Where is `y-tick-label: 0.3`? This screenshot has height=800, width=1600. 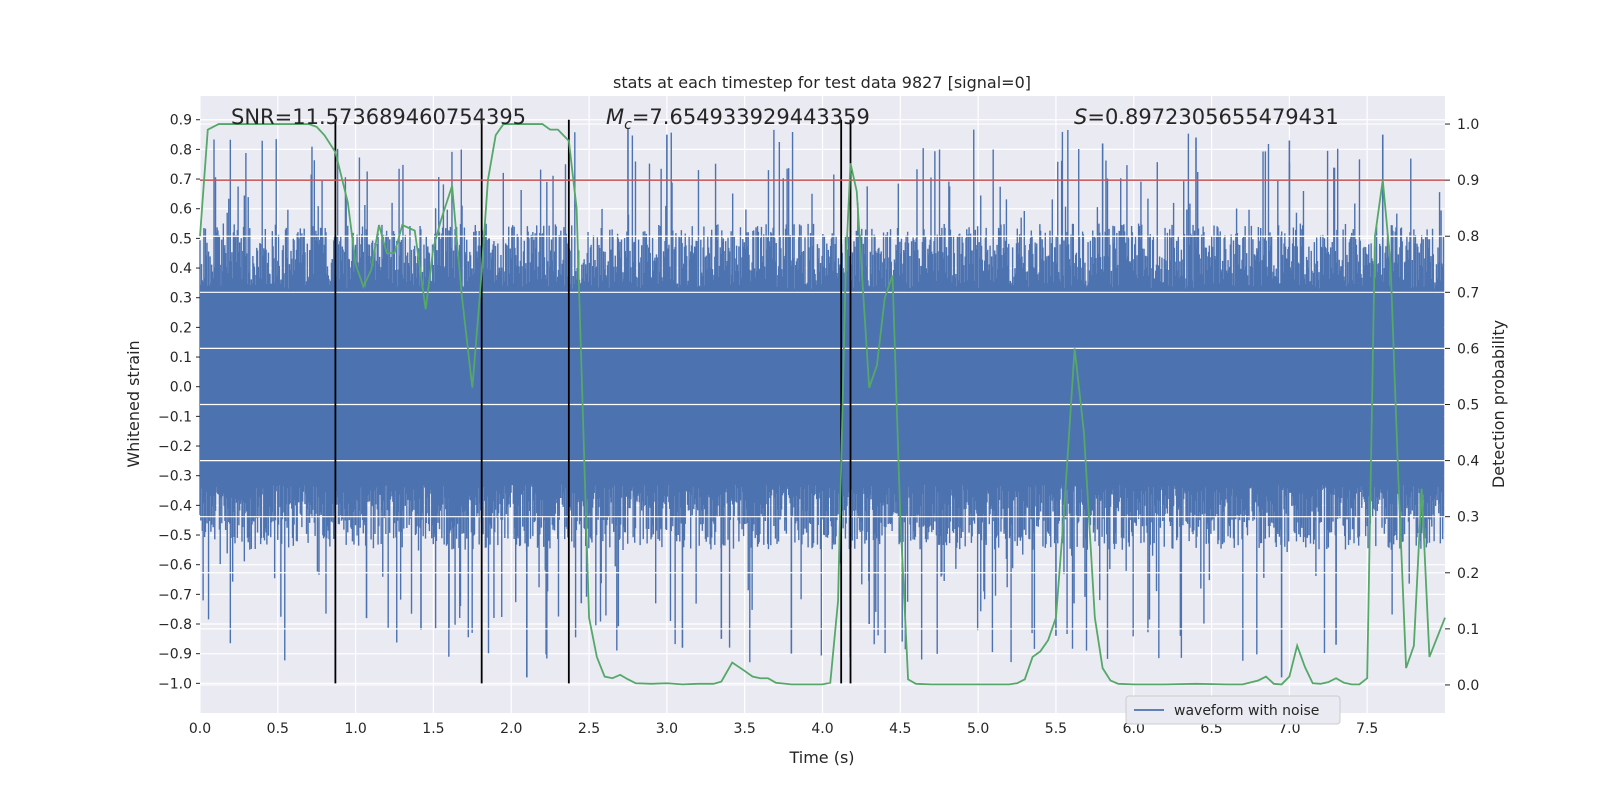
y-tick-label: 0.3 is located at coordinates (181, 299).